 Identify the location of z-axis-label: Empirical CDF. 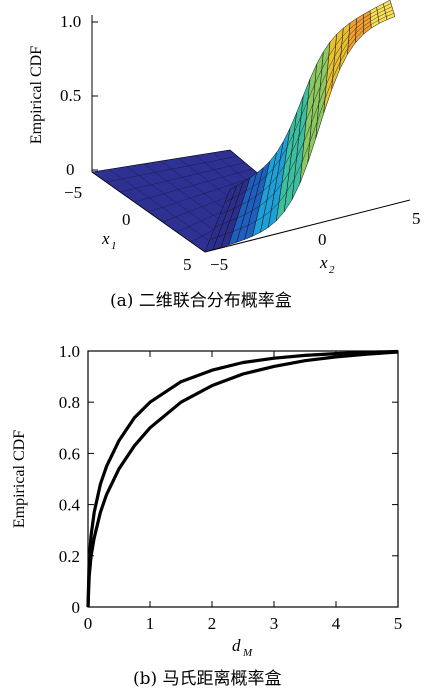
(36, 95).